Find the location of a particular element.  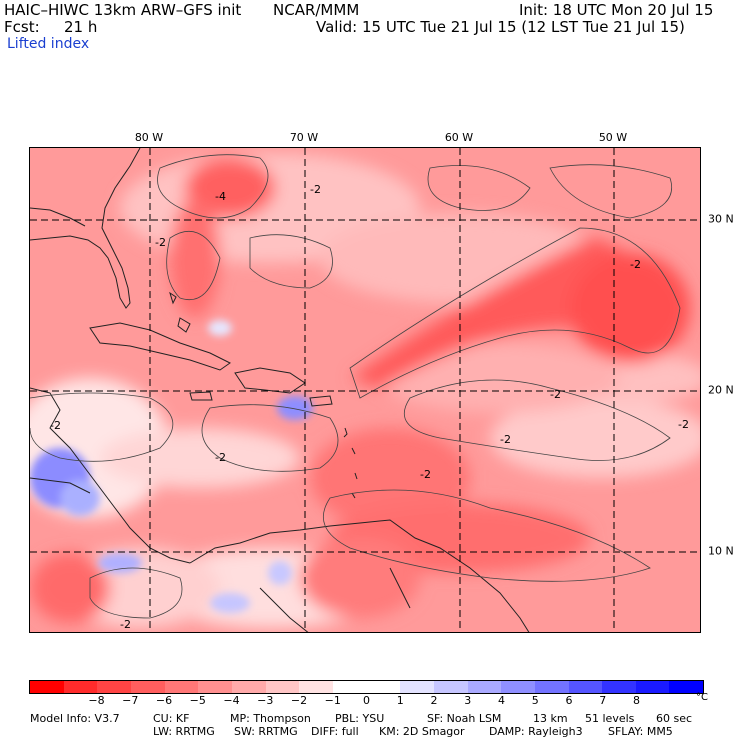

color-scale-tick-label: 0 is located at coordinates (366, 700).